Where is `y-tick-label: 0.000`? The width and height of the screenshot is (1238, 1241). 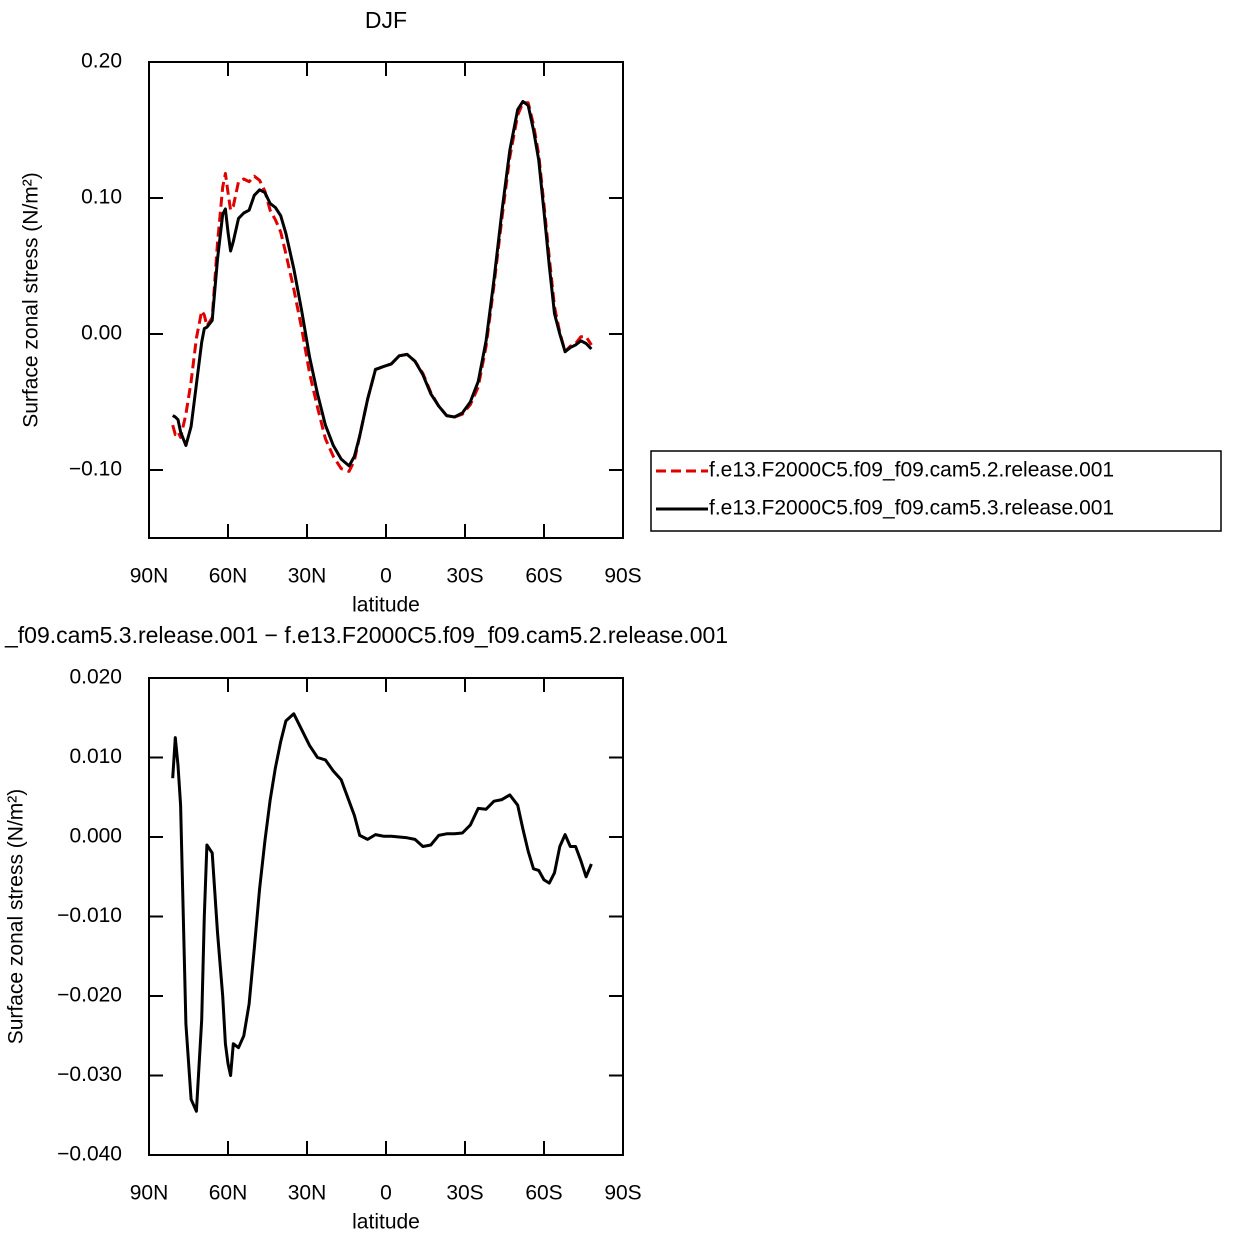
y-tick-label: 0.000 is located at coordinates (95, 836).